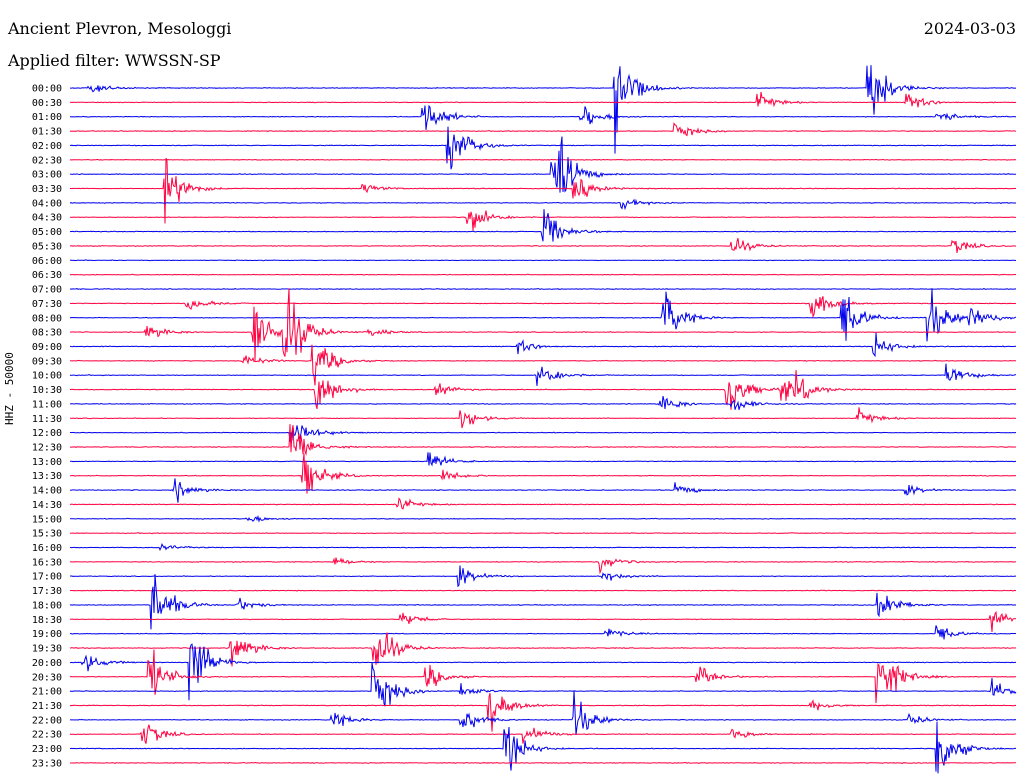 The width and height of the screenshot is (1024, 780). I want to click on row-time-label: 09:30, so click(47, 361).